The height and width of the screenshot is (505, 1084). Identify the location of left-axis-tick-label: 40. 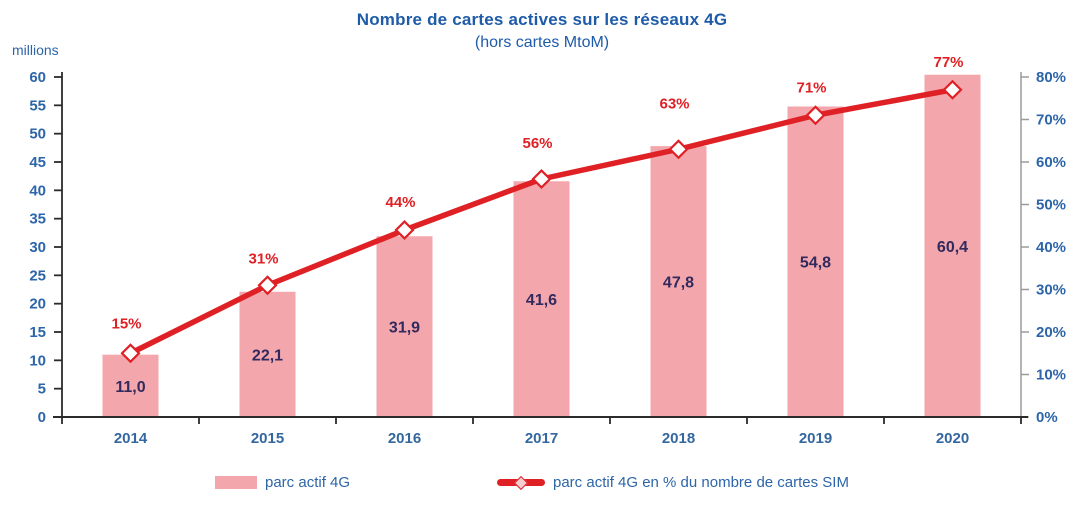
(37, 190).